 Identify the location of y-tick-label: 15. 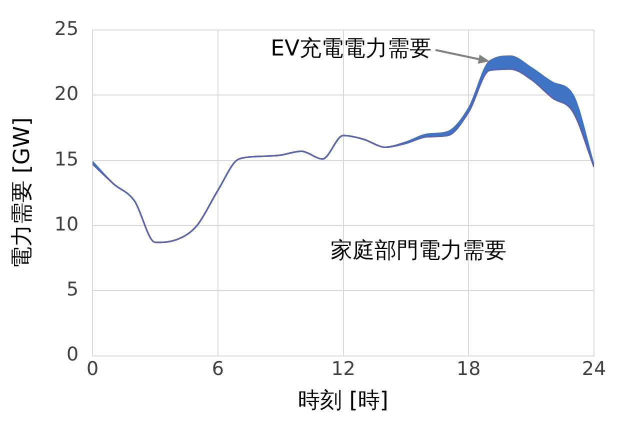
(66, 159).